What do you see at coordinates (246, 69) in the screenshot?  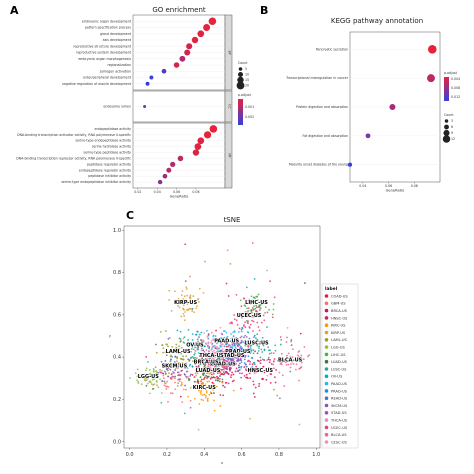 I see `count-legend-label: 5` at bounding box center [246, 69].